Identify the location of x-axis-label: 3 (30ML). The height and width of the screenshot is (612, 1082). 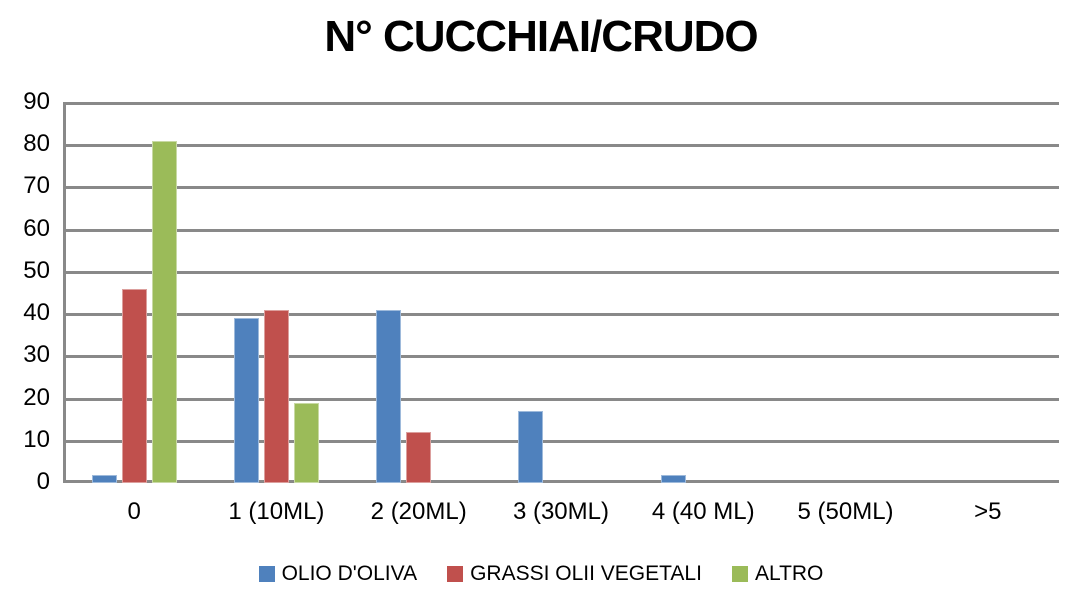
(560, 511).